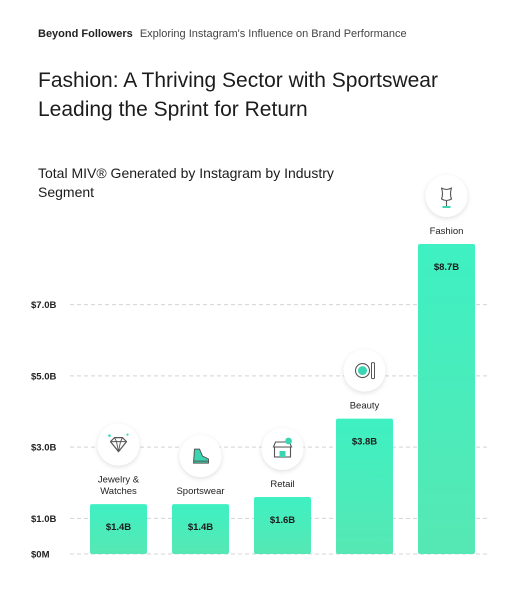  I want to click on bar-value-label: $8.7B, so click(446, 267).